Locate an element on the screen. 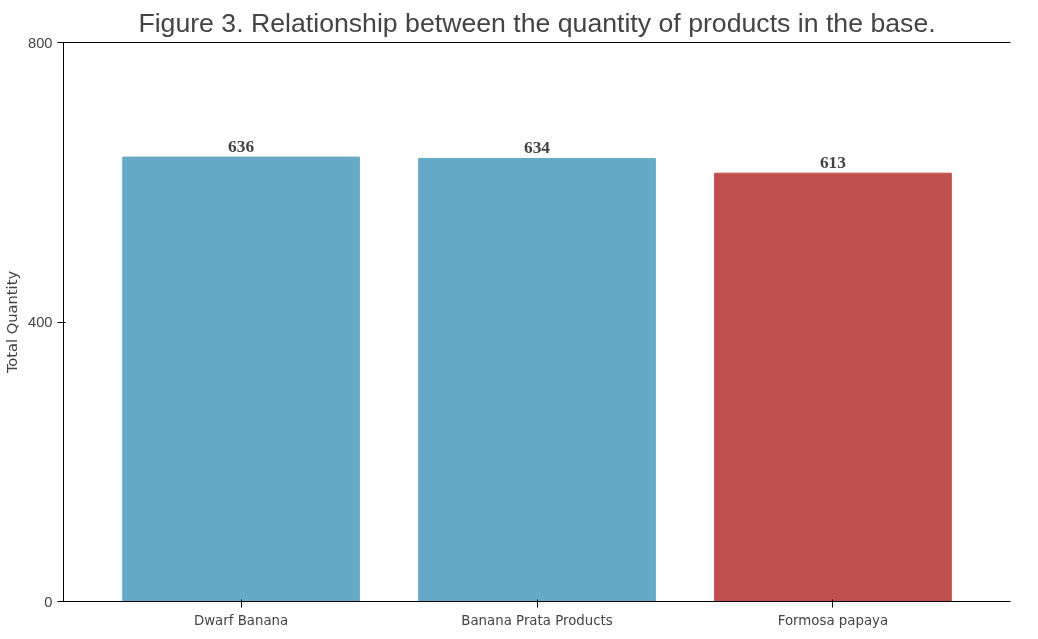 This screenshot has width=1038, height=639. y-tick-label: 400 is located at coordinates (40, 322).